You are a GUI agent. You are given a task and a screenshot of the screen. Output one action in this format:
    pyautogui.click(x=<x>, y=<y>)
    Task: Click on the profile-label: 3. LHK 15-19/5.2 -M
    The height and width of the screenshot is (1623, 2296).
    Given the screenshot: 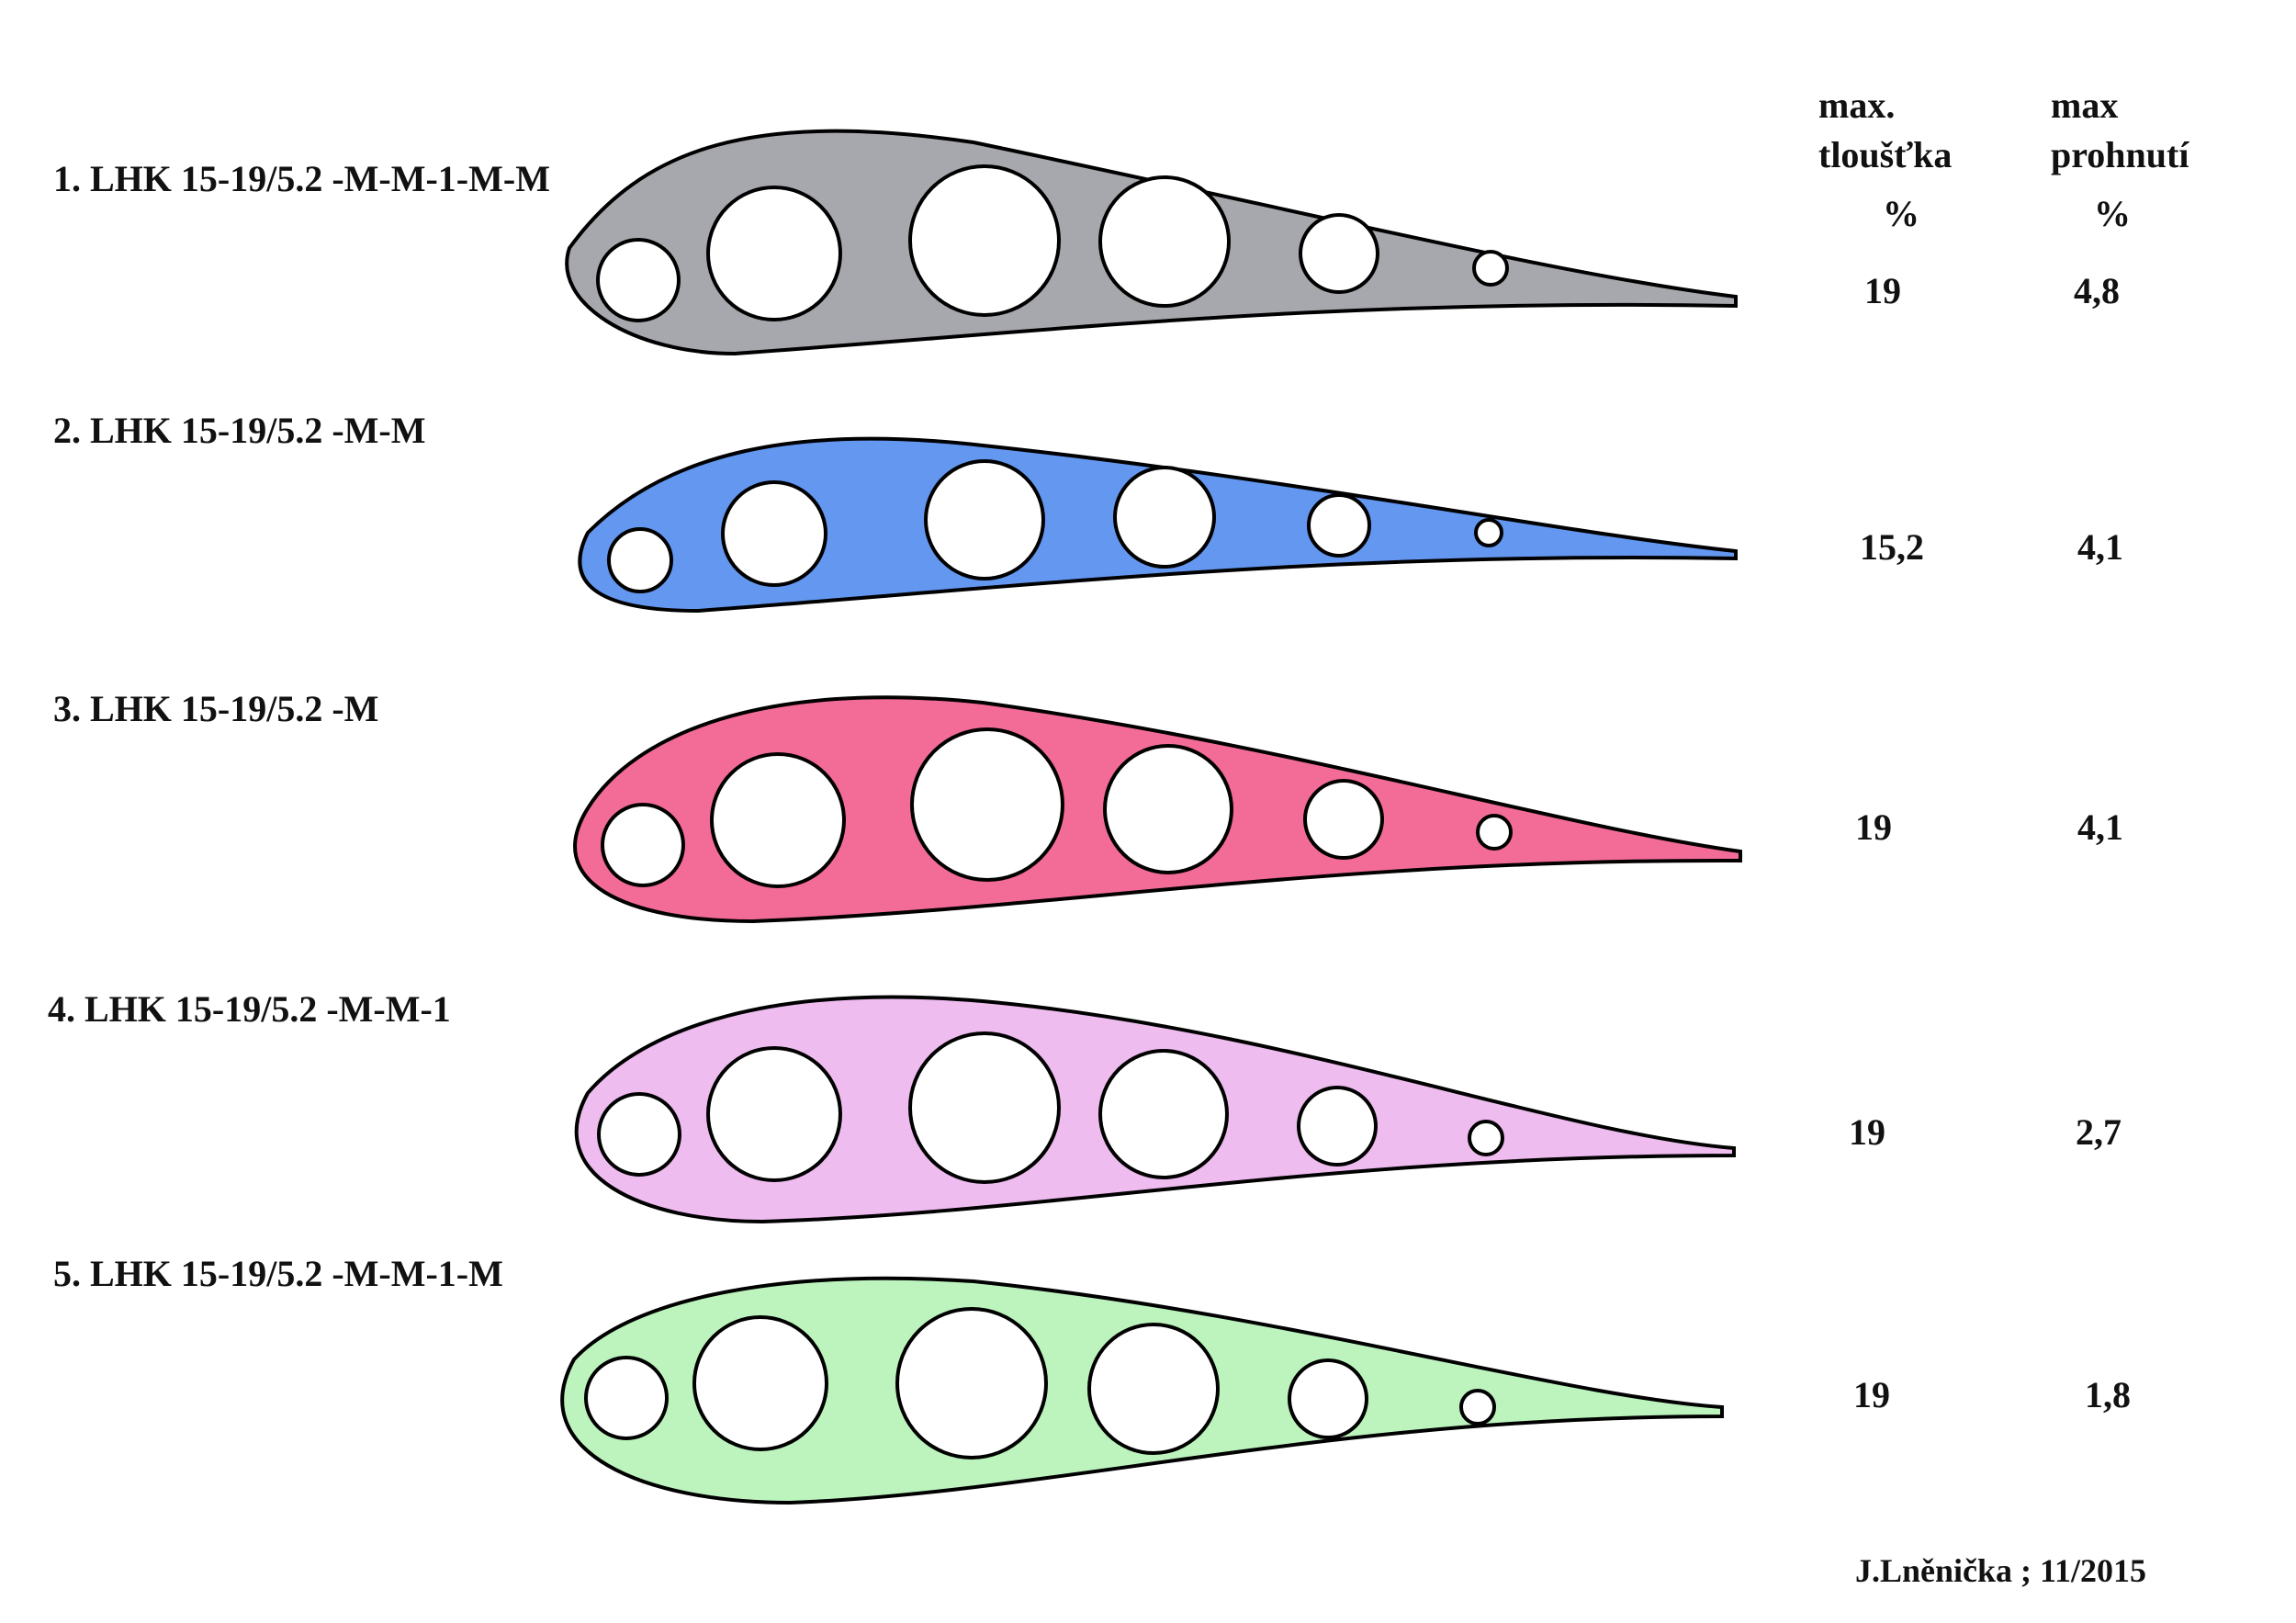 What is the action you would take?
    pyautogui.click(x=215, y=709)
    